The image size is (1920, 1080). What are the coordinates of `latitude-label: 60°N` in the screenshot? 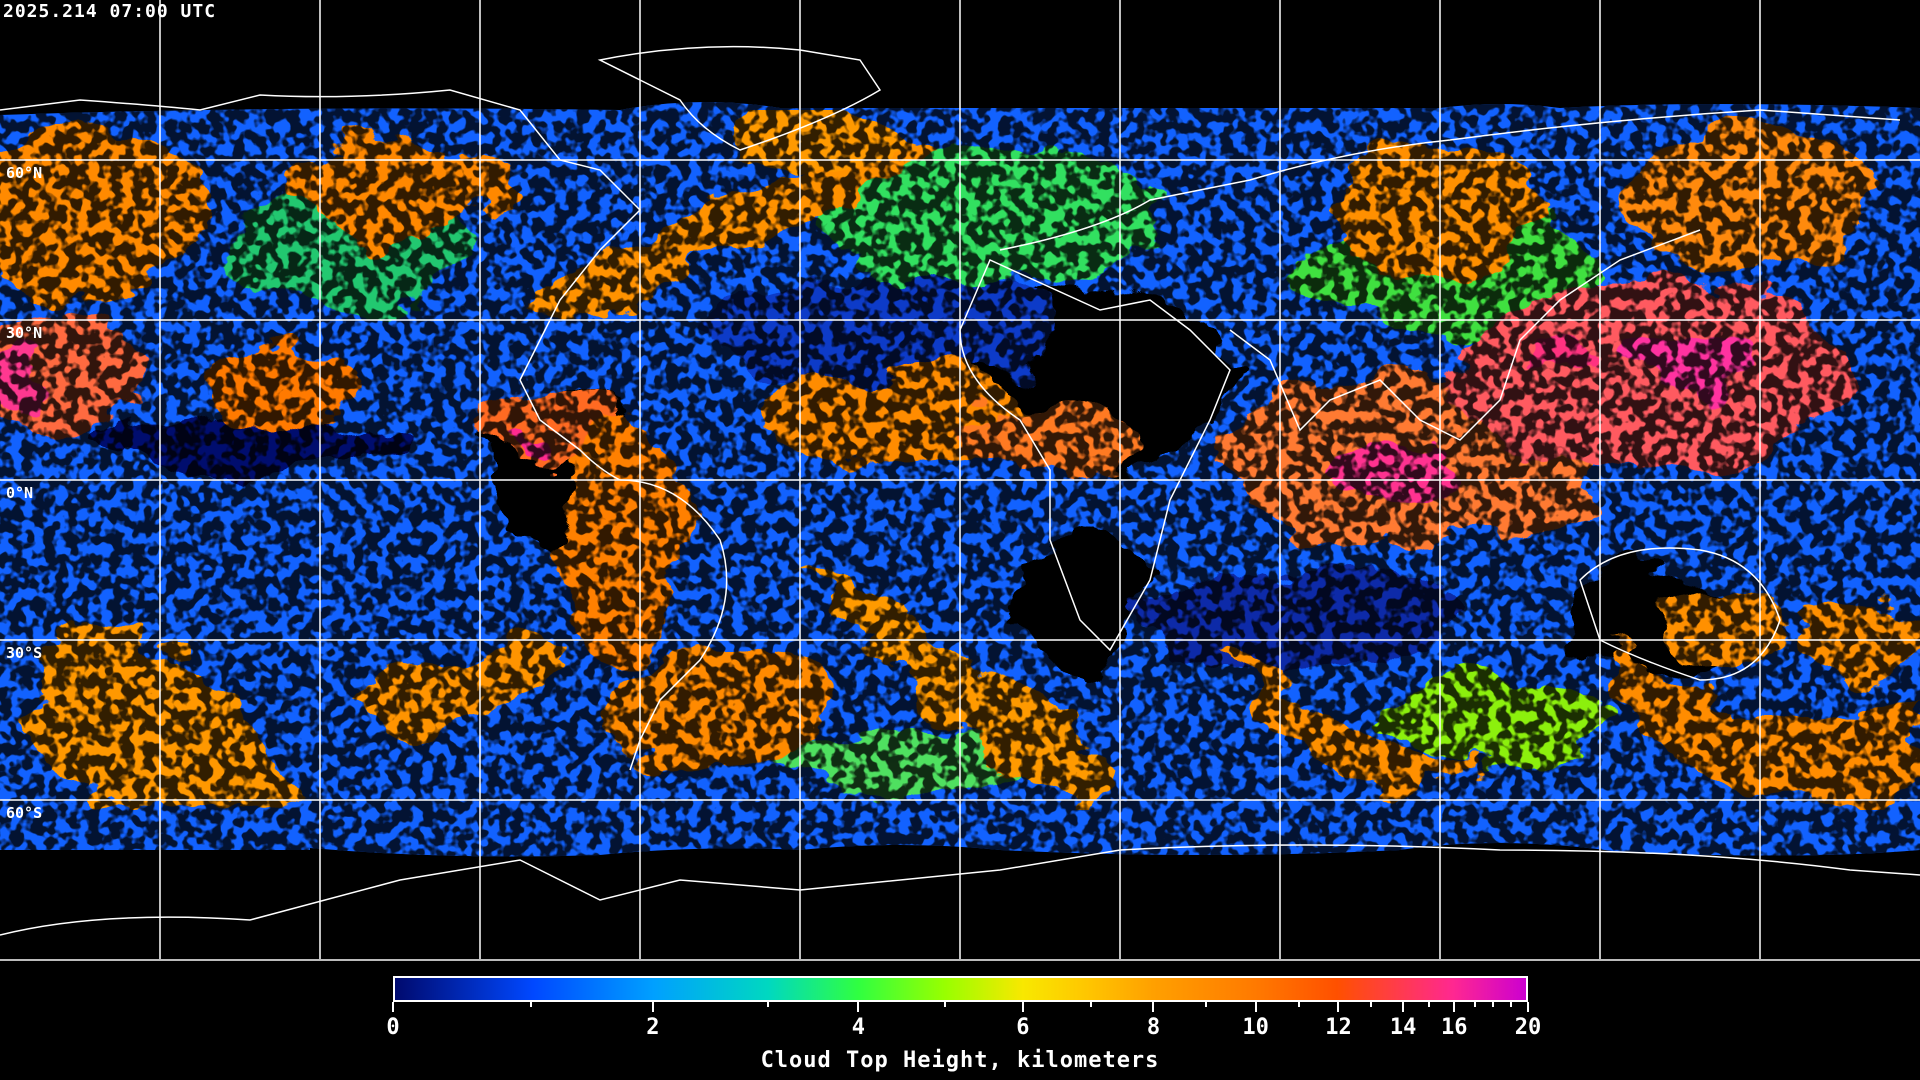 It's located at (24, 173).